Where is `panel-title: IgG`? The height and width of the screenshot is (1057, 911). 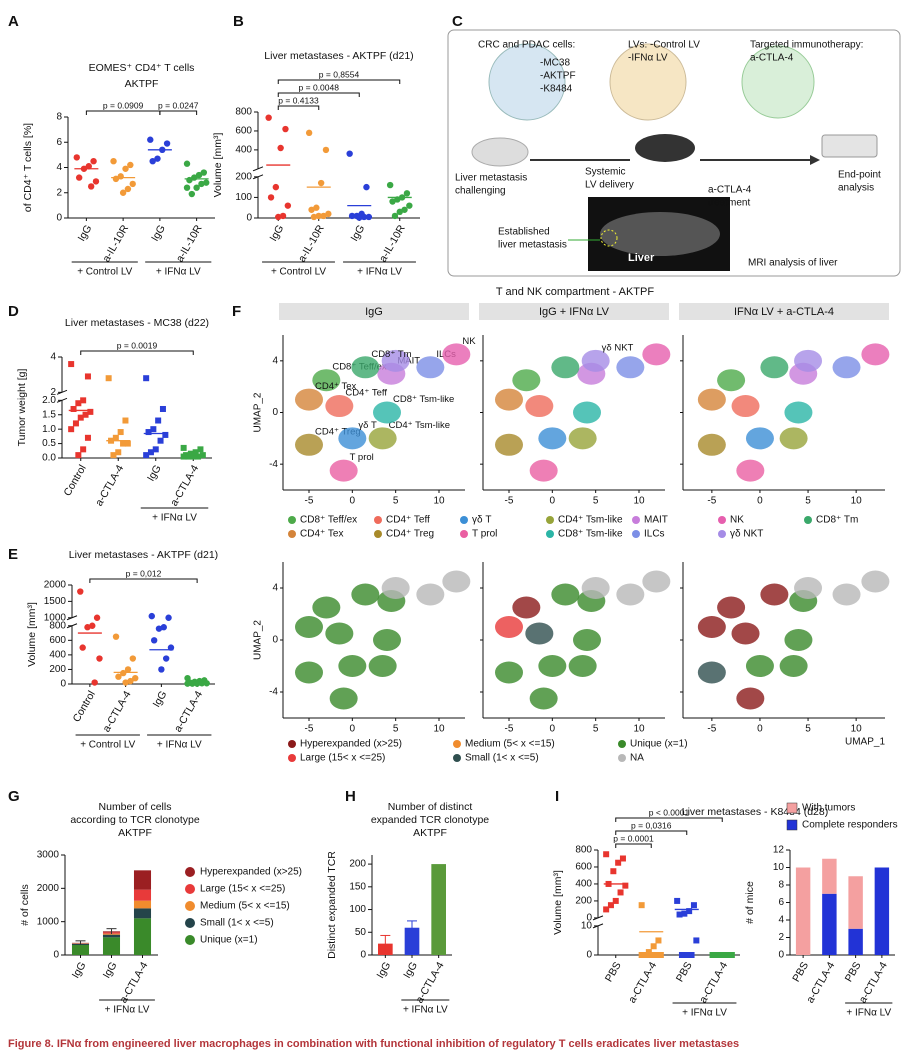
panel-title: IgG is located at coordinates (374, 312).